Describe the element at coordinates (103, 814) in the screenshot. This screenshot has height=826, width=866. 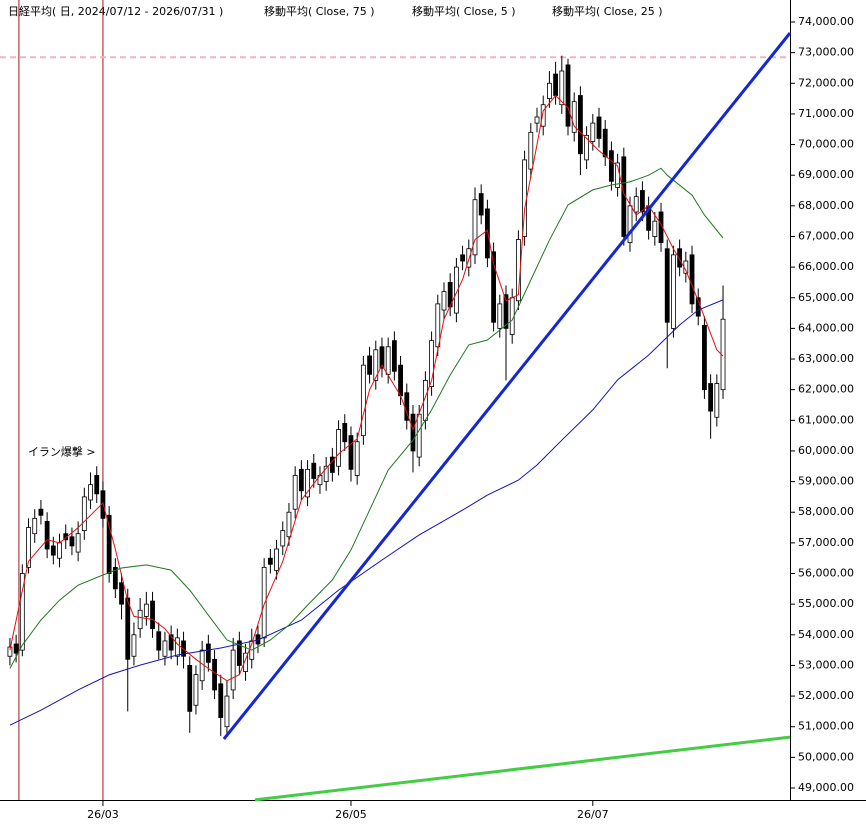
I see `x-tick-label: 26/03` at that location.